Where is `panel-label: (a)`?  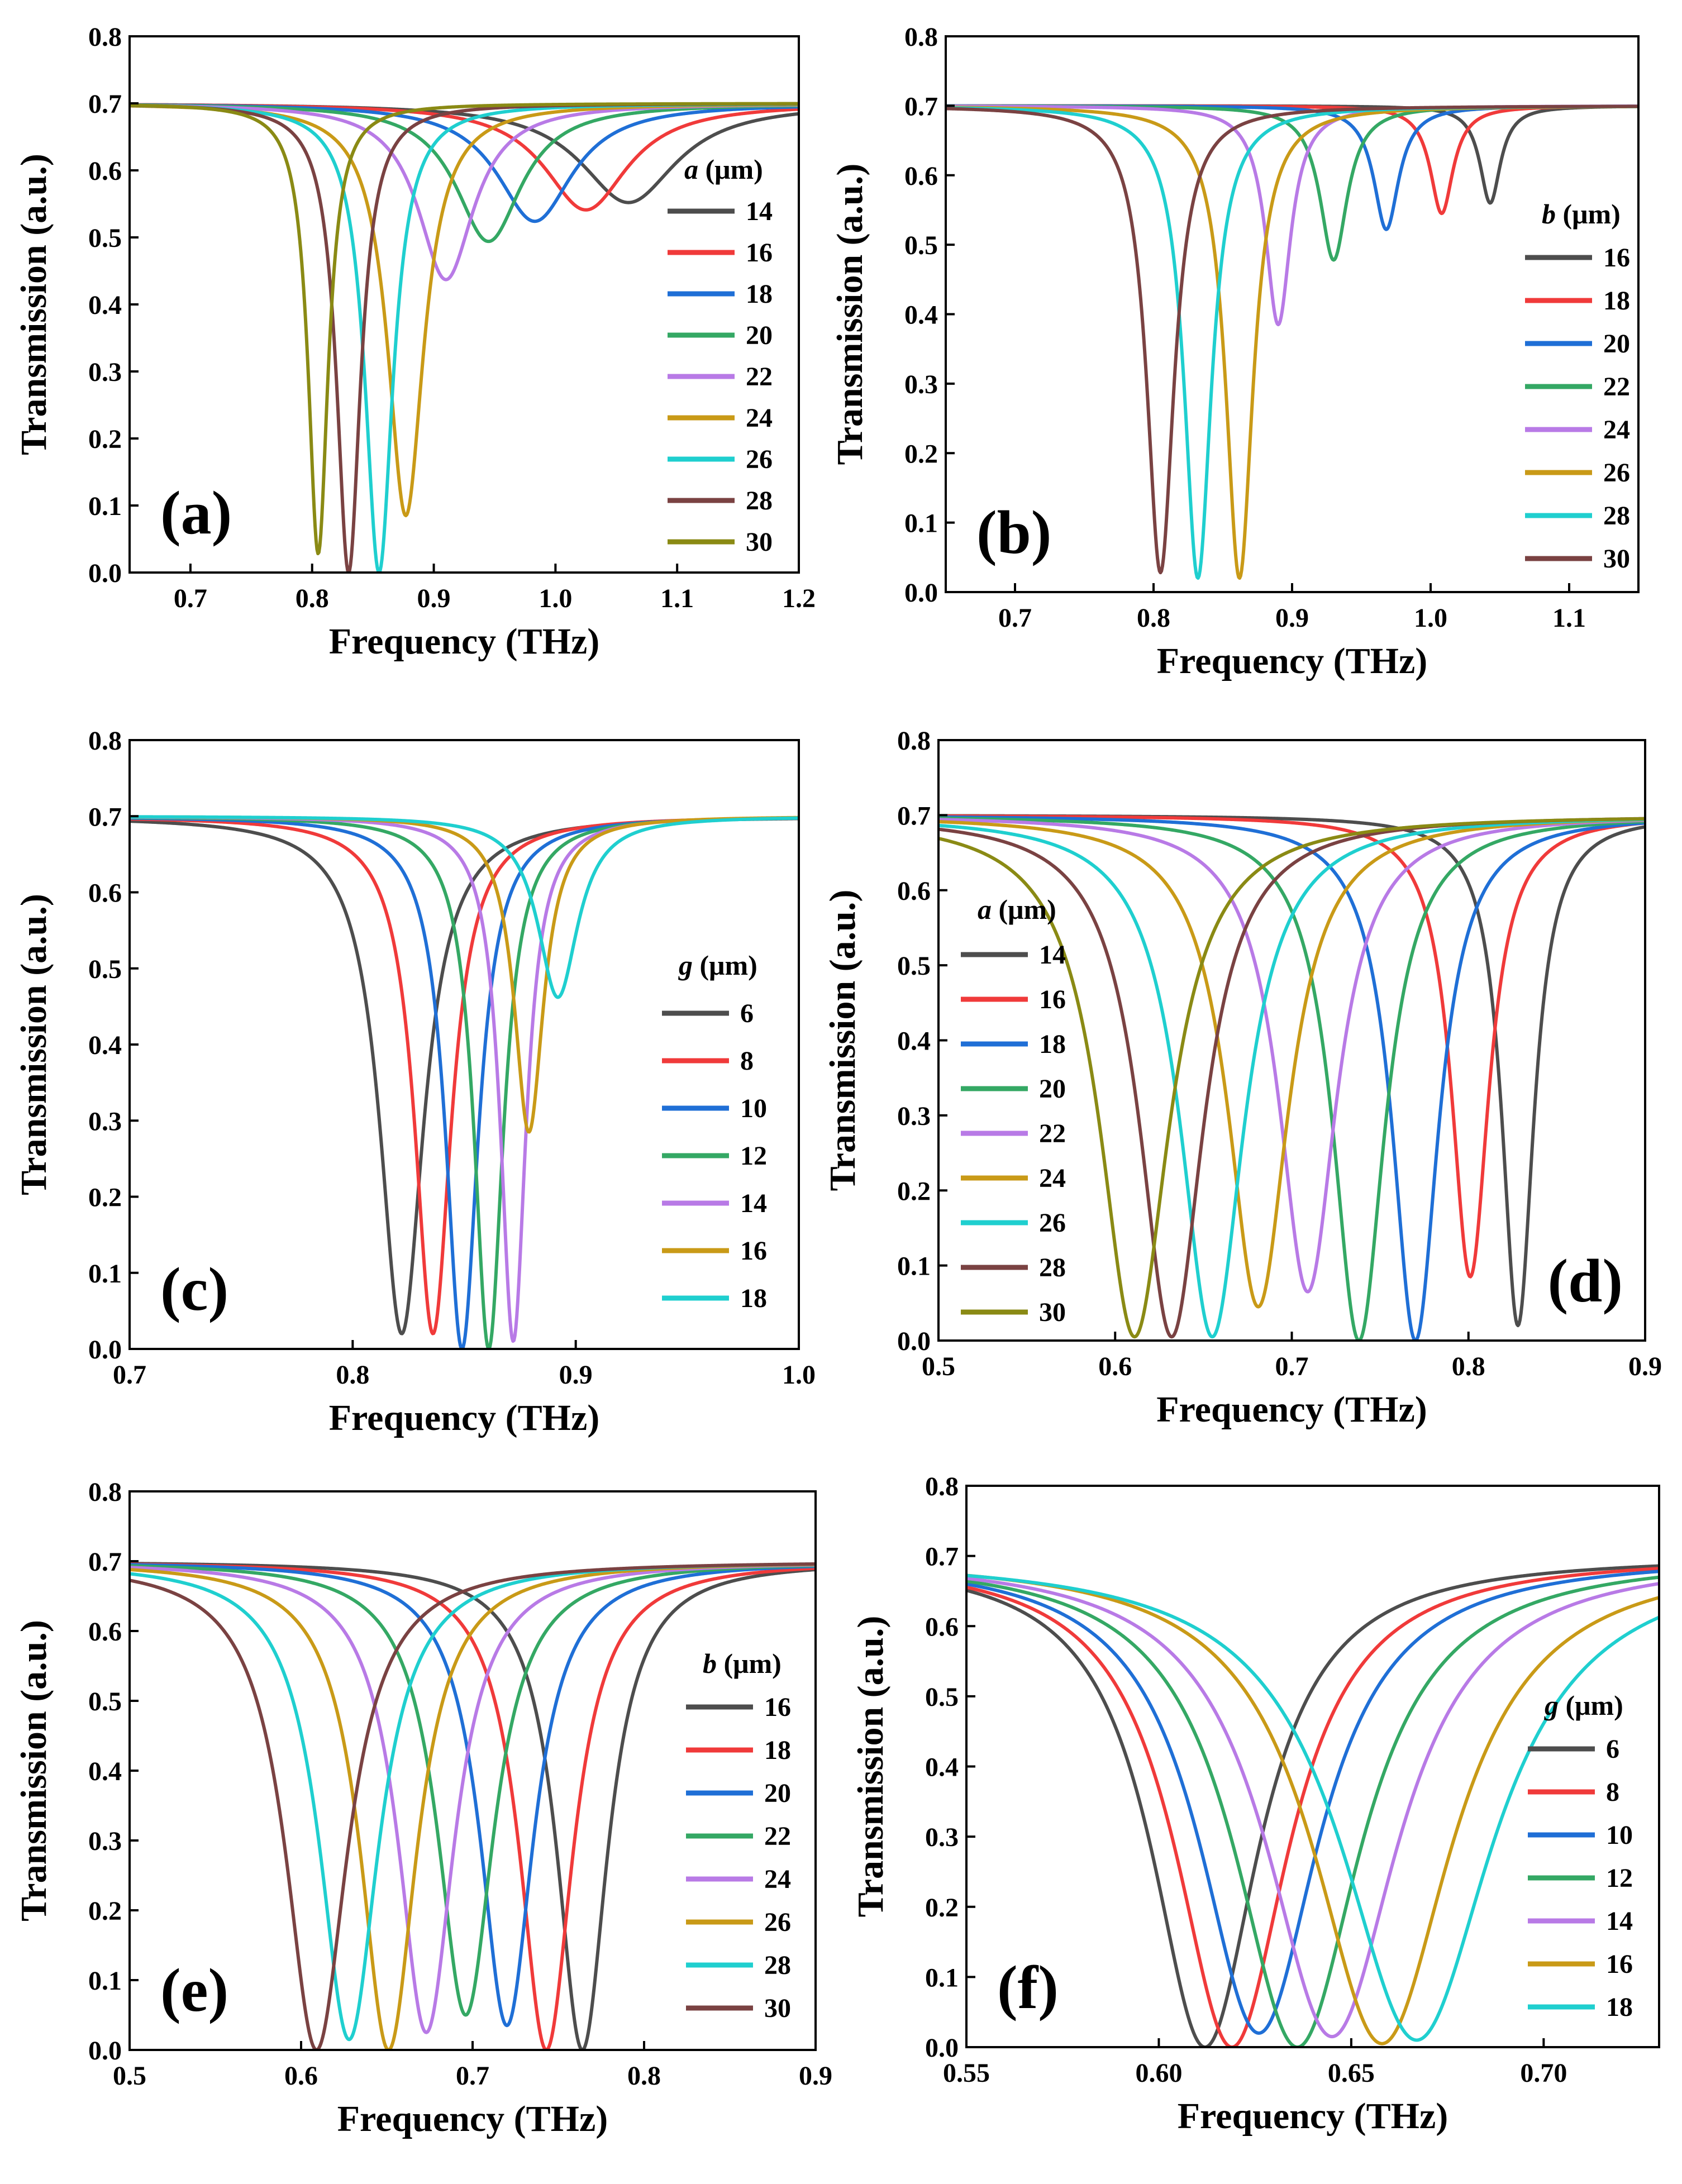
panel-label: (a) is located at coordinates (196, 513).